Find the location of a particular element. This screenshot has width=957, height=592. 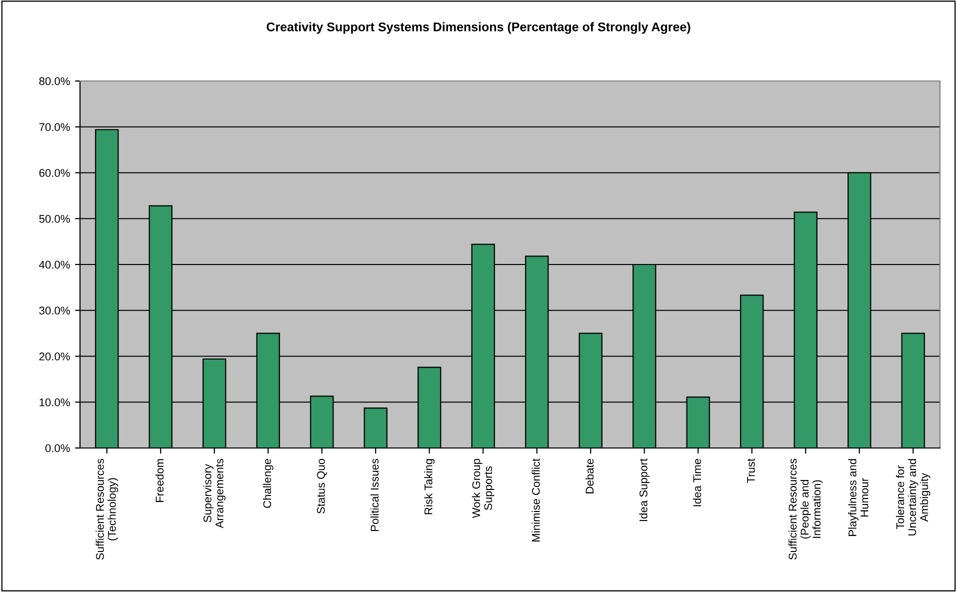

x-tick-label: Supervisory Arrangements is located at coordinates (214, 493).